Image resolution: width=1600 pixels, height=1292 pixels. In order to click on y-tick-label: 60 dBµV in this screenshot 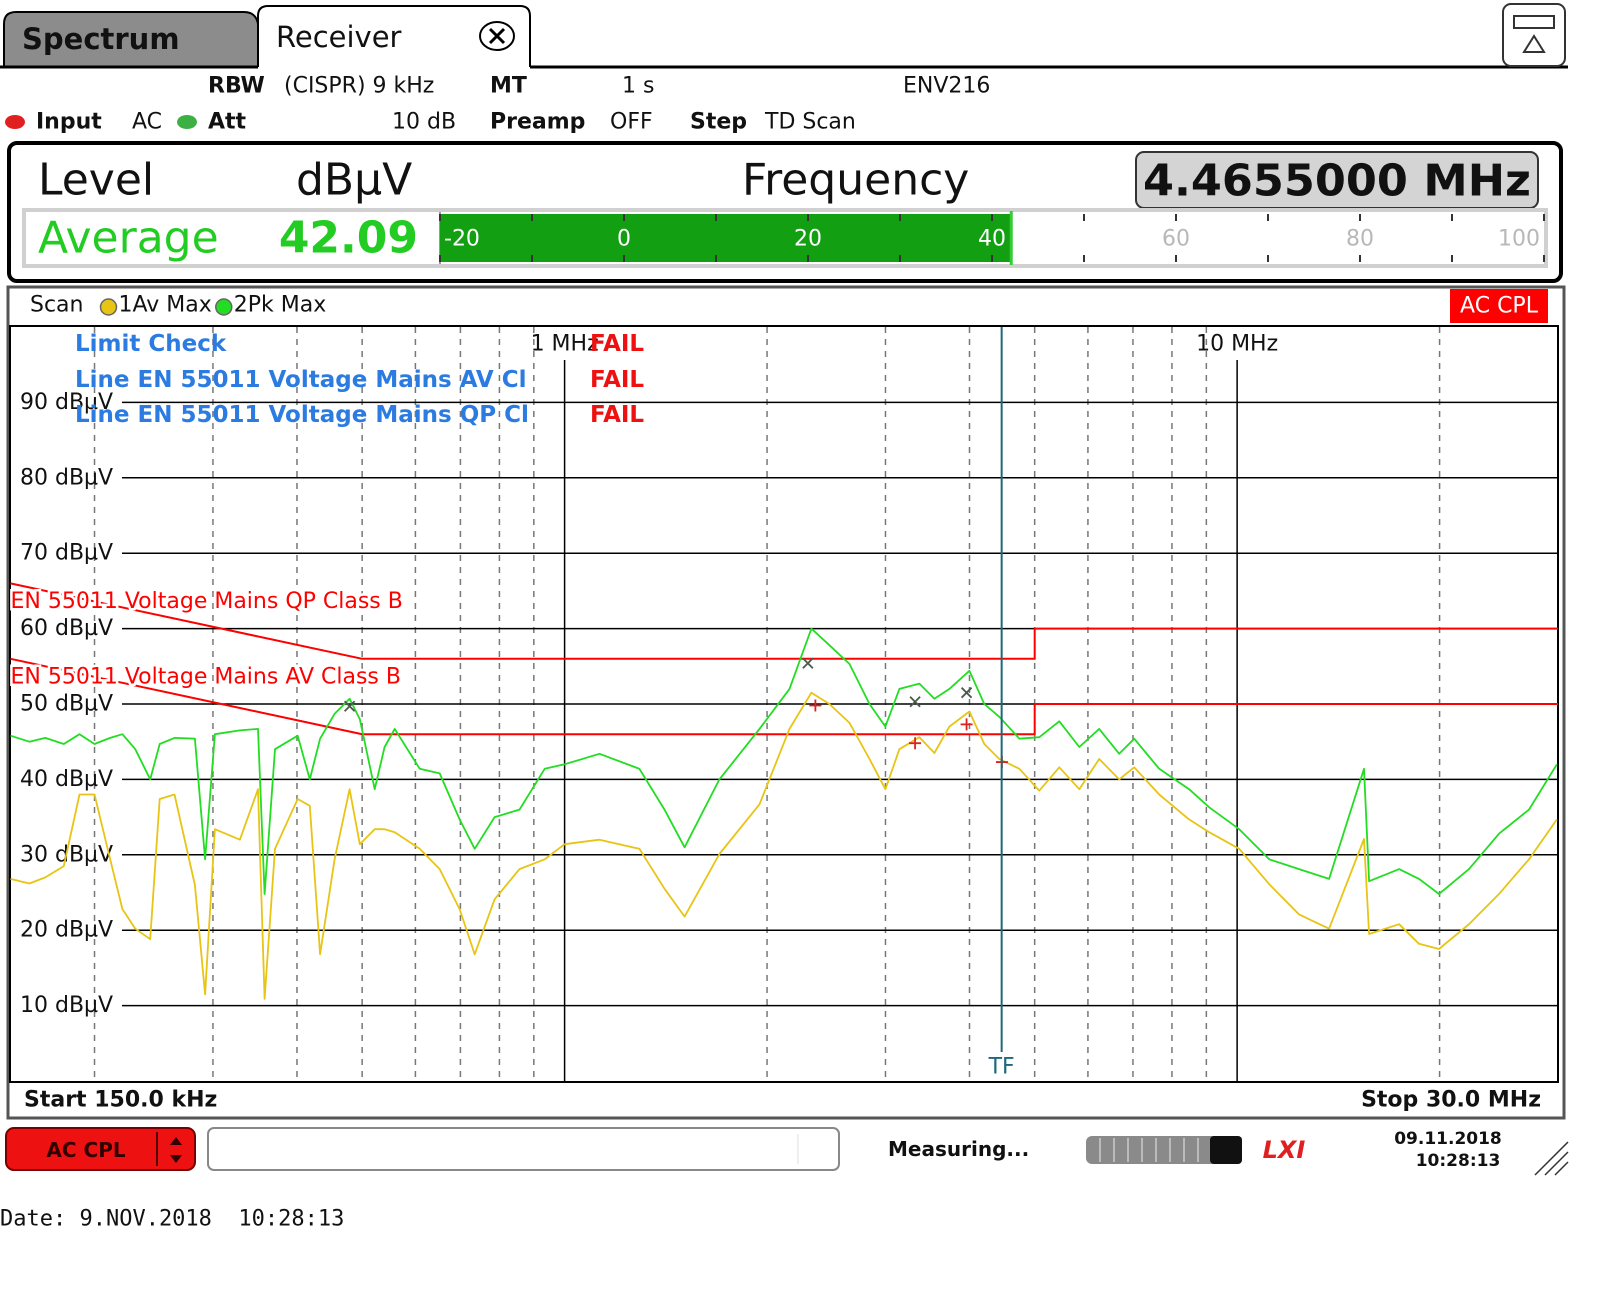, I will do `click(66, 628)`.